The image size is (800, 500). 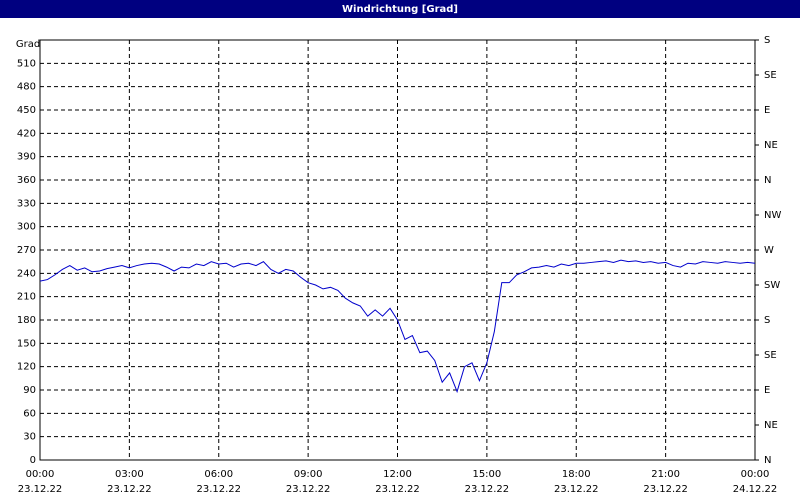 I want to click on y-tick-label: 390, so click(x=26, y=157).